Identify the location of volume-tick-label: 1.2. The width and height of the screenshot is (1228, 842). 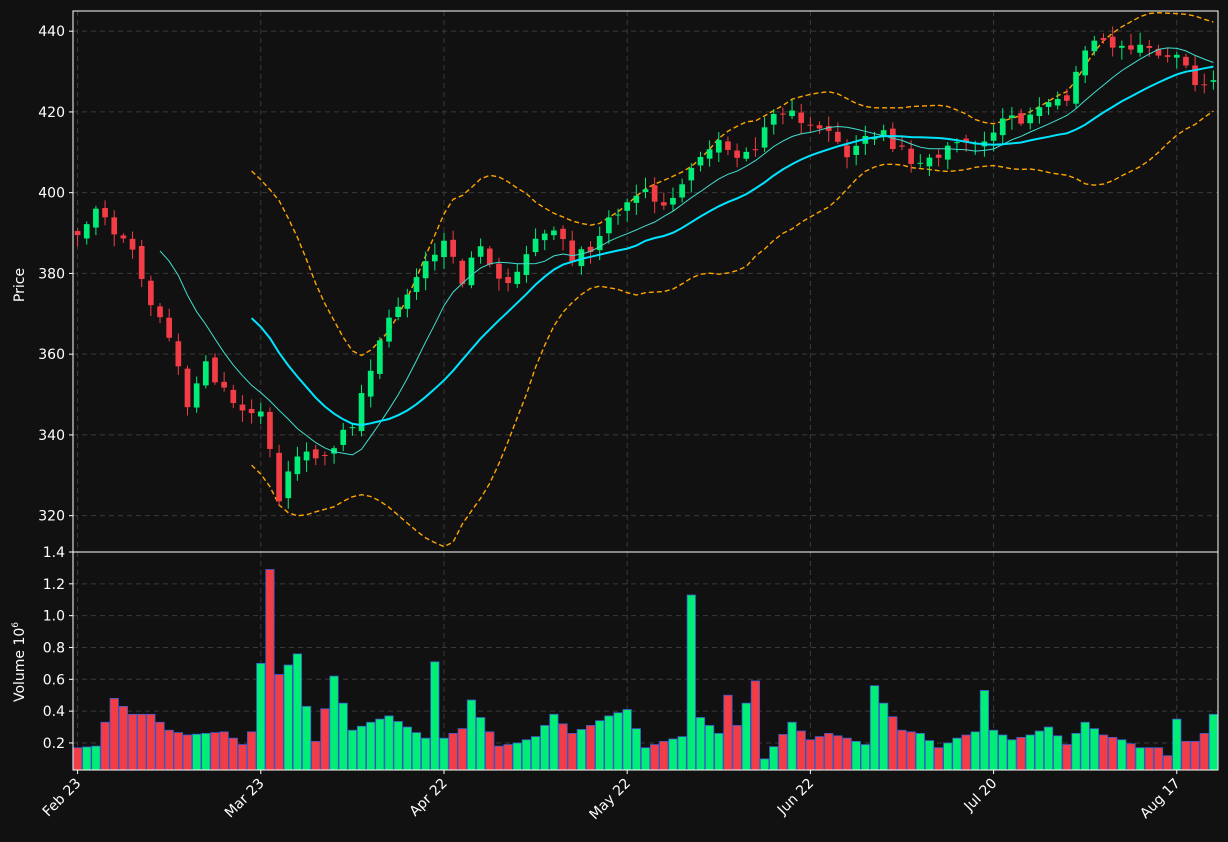
(54, 585).